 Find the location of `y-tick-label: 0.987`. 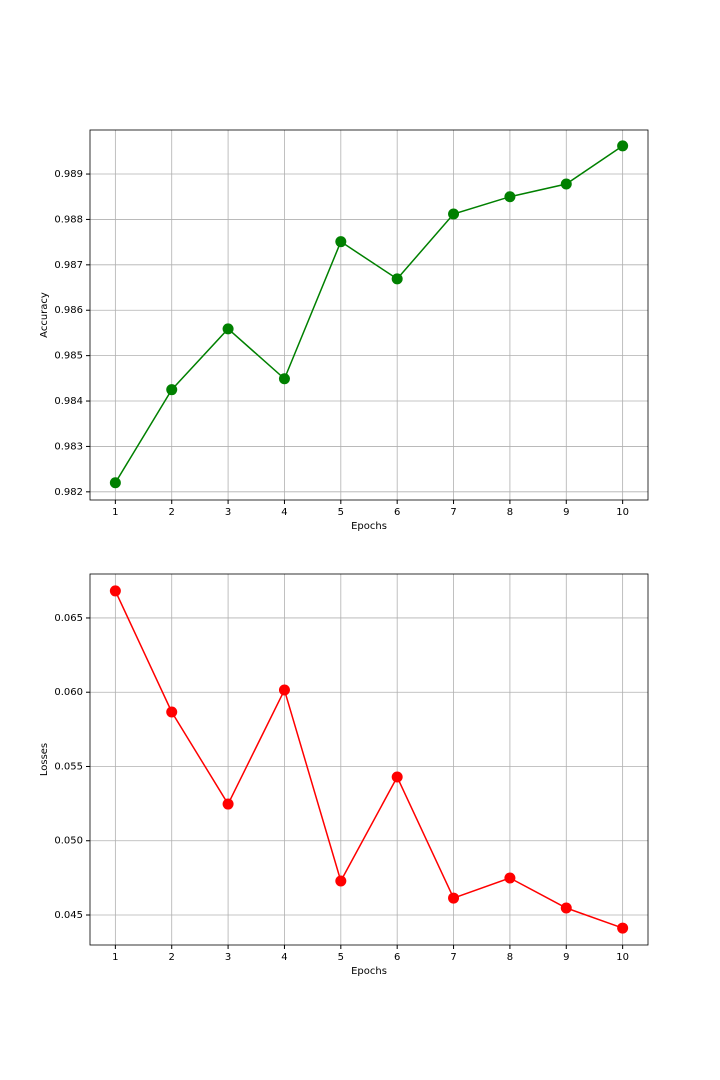

y-tick-label: 0.987 is located at coordinates (68, 265).